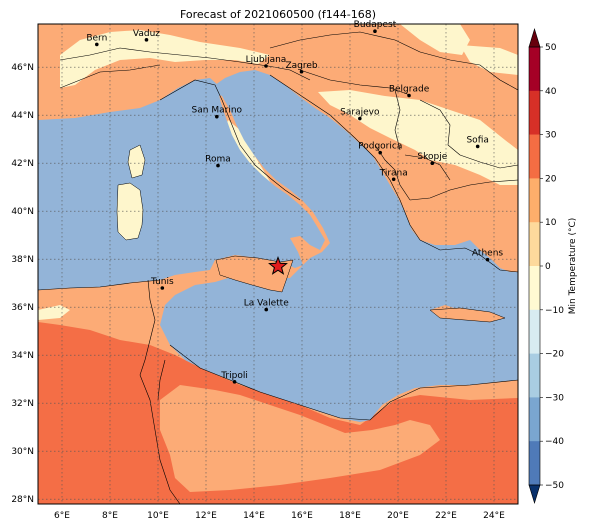 This screenshot has height=529, width=592. Describe the element at coordinates (146, 34) in the screenshot. I see `city-label: Vaduz` at that location.